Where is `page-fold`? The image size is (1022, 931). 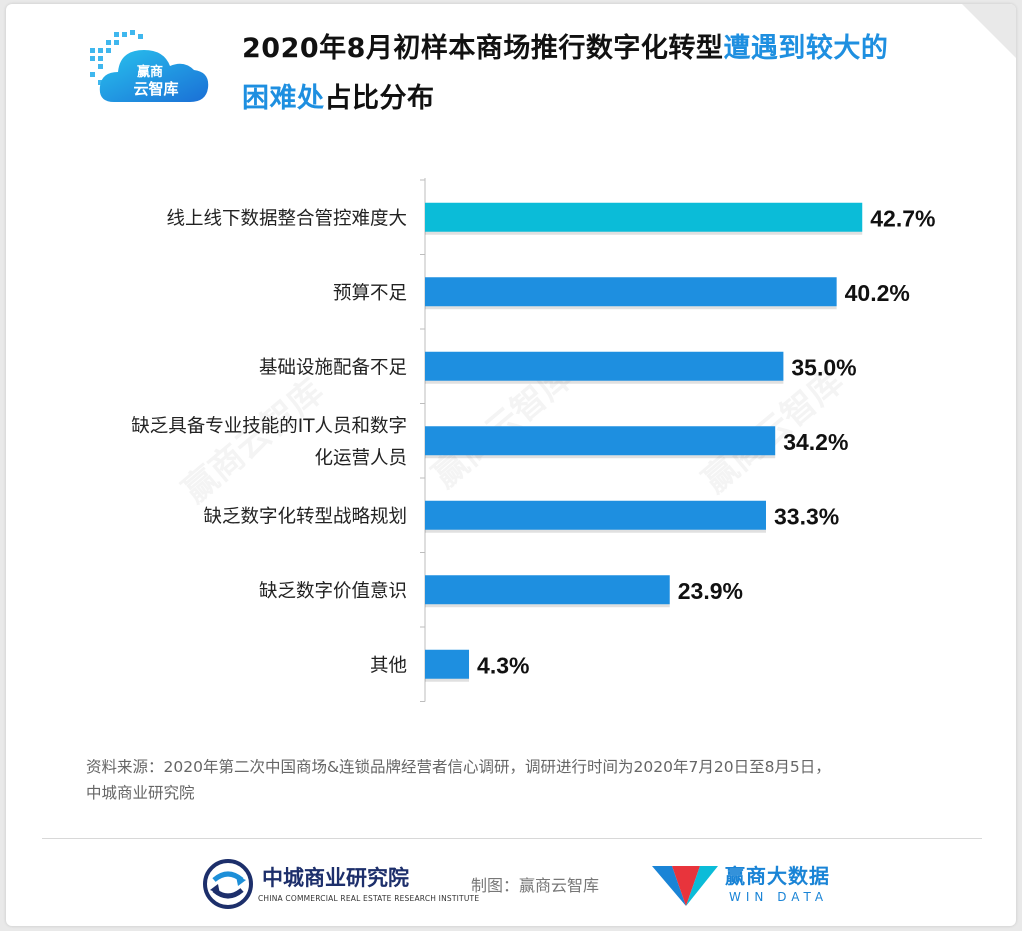 page-fold is located at coordinates (988, 31).